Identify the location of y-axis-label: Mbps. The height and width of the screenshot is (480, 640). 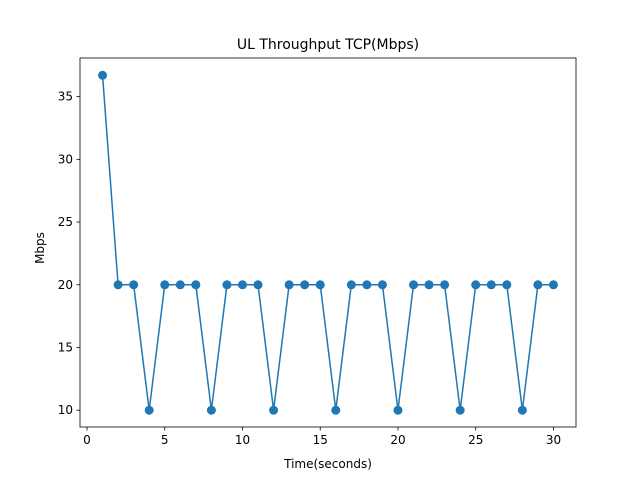
(40, 248).